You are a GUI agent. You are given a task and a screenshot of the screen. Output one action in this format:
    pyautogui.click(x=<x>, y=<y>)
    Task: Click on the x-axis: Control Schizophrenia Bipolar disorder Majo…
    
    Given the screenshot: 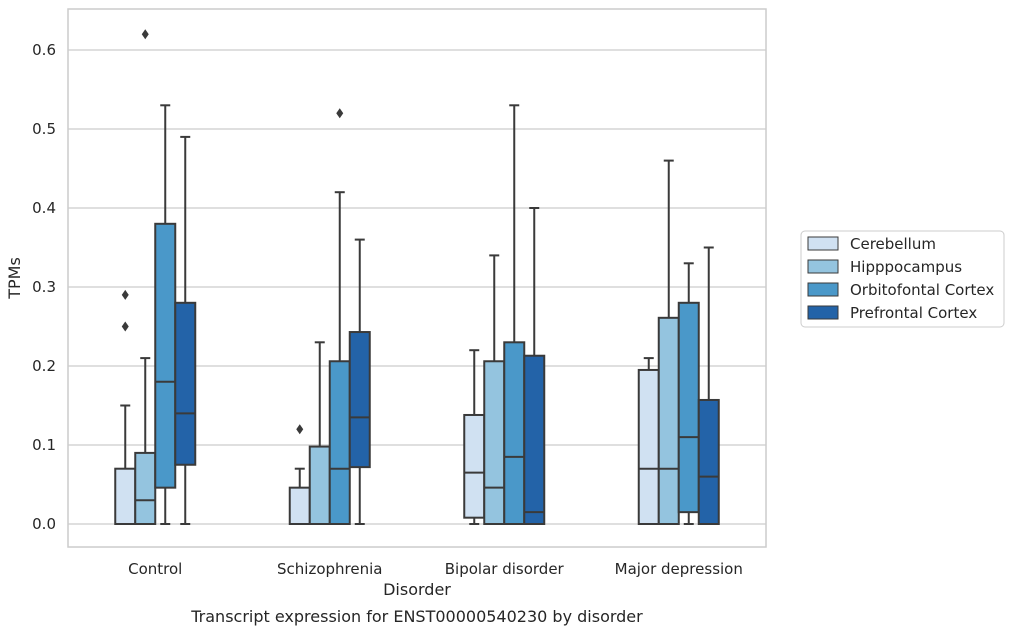 What is the action you would take?
    pyautogui.click(x=435, y=569)
    